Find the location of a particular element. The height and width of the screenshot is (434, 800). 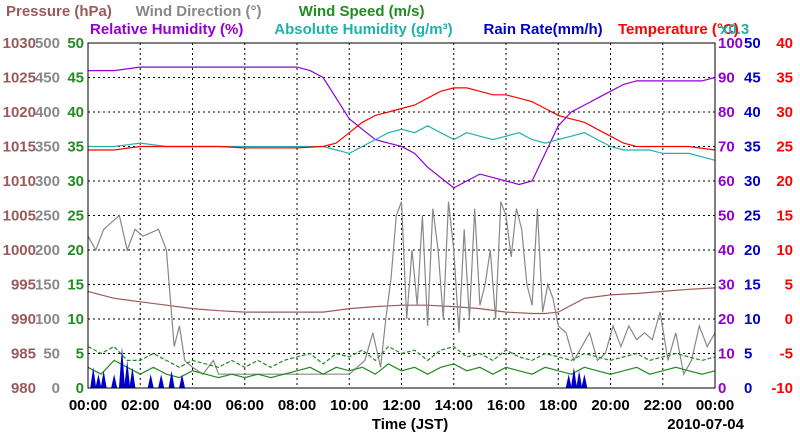

wind_dir-tick-label: 400 is located at coordinates (47, 112).